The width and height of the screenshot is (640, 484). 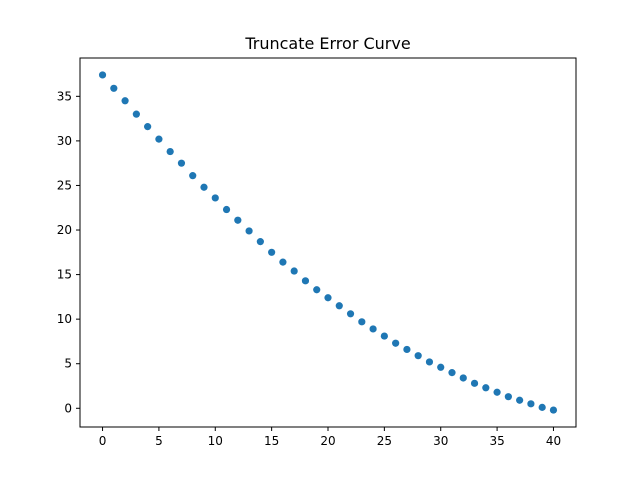 I want to click on x-tick-label: 30, so click(x=440, y=441).